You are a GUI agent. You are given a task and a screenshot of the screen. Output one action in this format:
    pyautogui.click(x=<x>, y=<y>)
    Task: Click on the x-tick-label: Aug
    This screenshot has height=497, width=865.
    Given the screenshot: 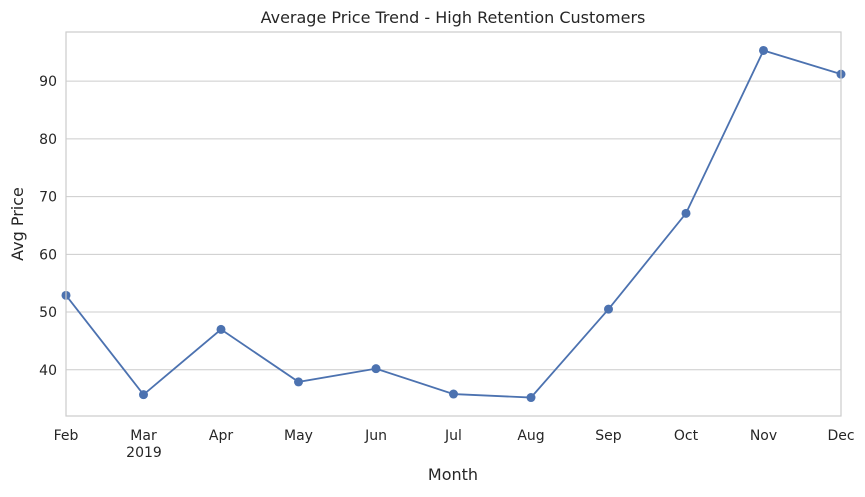 What is the action you would take?
    pyautogui.click(x=530, y=436)
    